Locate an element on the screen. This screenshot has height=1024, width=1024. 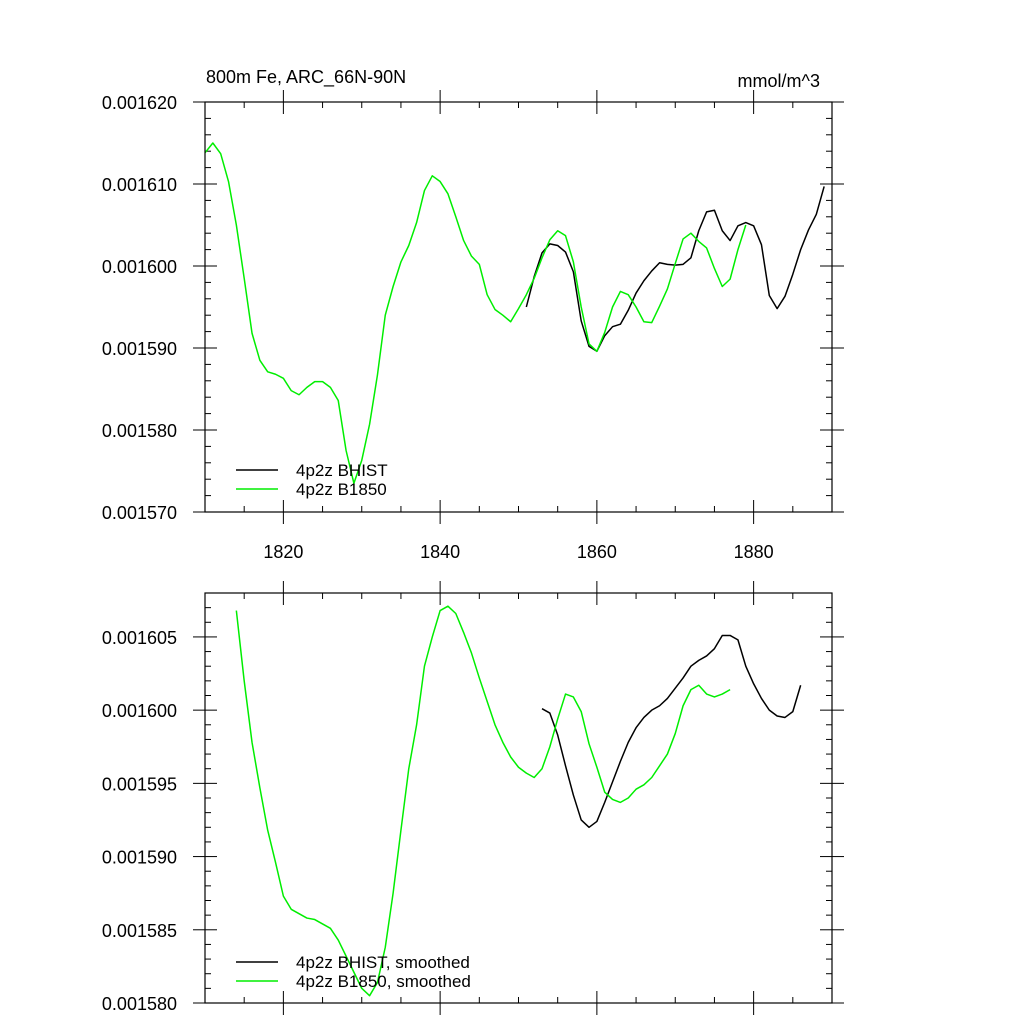
x-tick-label: 1880 is located at coordinates (754, 552).